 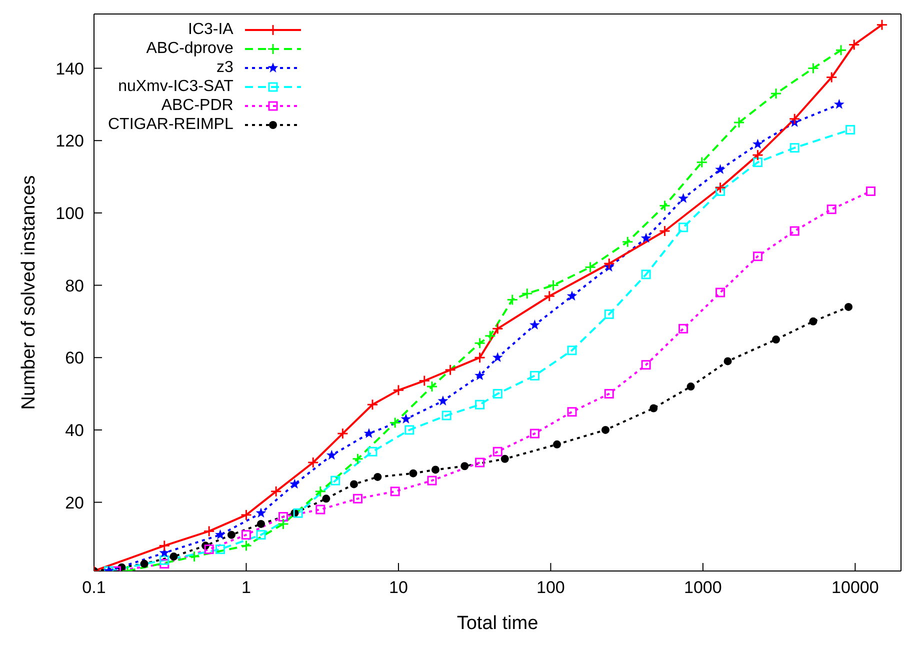 What do you see at coordinates (74, 286) in the screenshot?
I see `y-tick-label: 80` at bounding box center [74, 286].